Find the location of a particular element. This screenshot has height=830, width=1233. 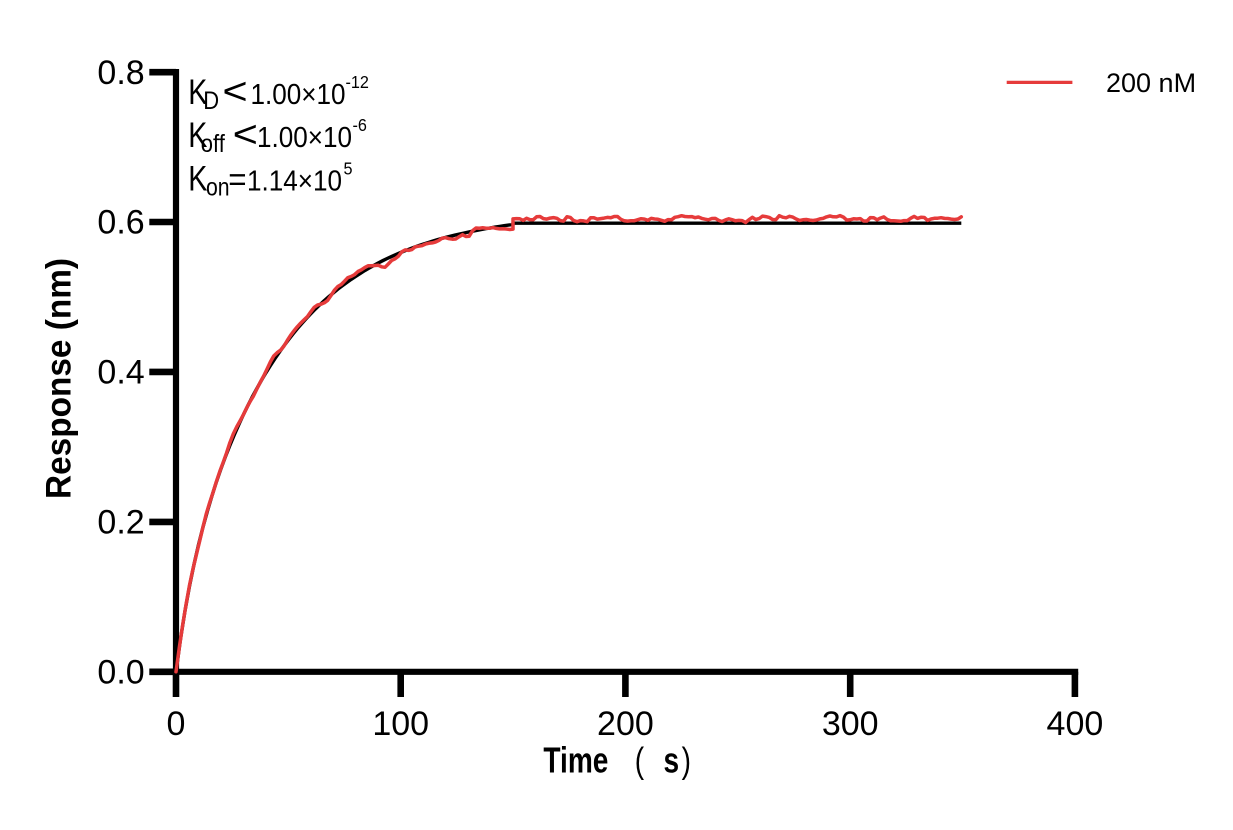

svg-text: 100 is located at coordinates (400, 724).